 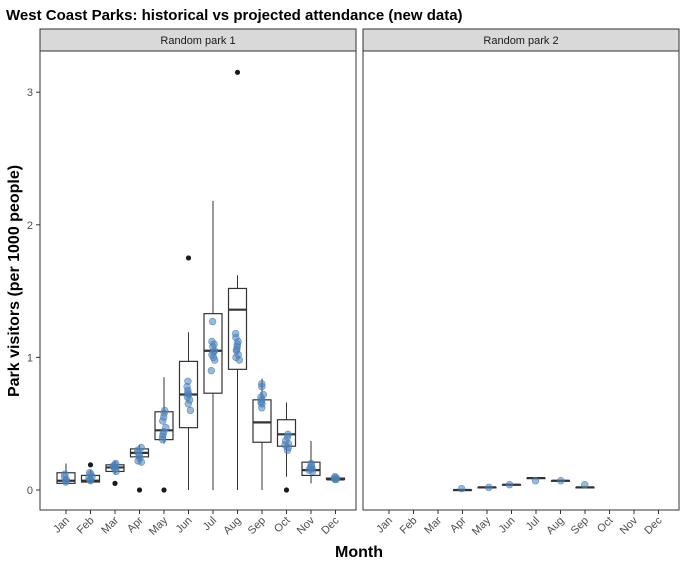 I want to click on y-tick-label: 1, so click(x=30, y=358).